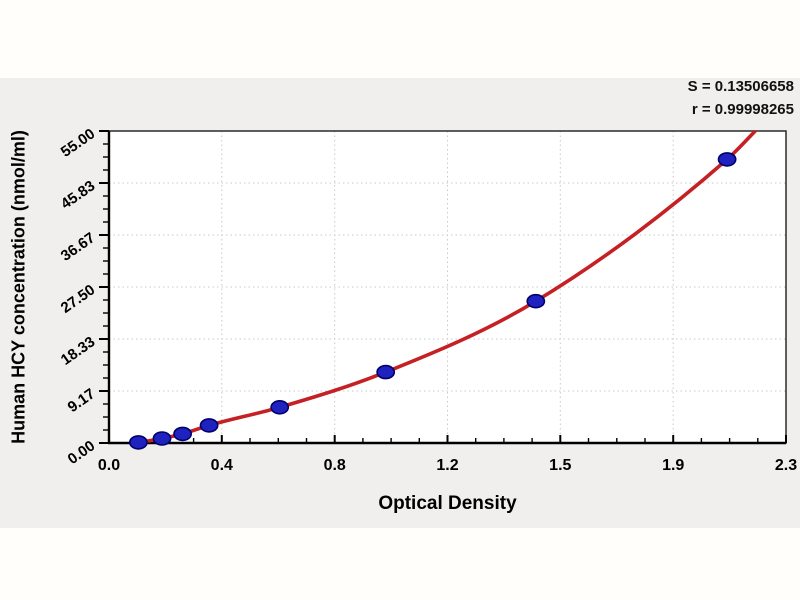  What do you see at coordinates (222, 465) in the screenshot?
I see `x-tick-label: 0.4` at bounding box center [222, 465].